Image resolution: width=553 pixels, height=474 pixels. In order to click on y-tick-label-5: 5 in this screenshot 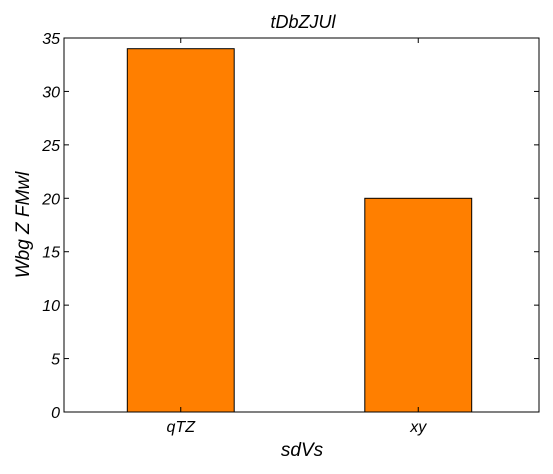, I will do `click(55, 360)`.